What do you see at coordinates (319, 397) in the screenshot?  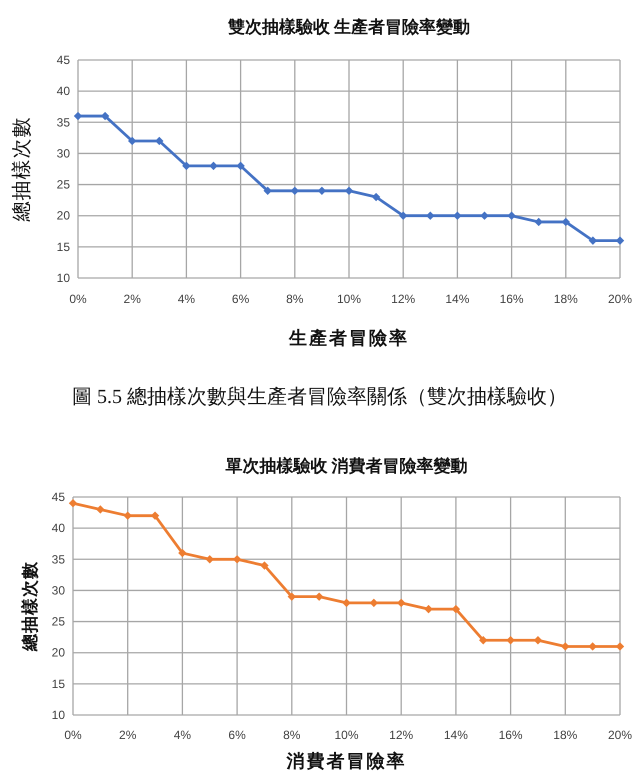 I see `caption: 圖 5.5 總抽樣次數與生產者冒險率關係（雙次抽樣驗收）` at bounding box center [319, 397].